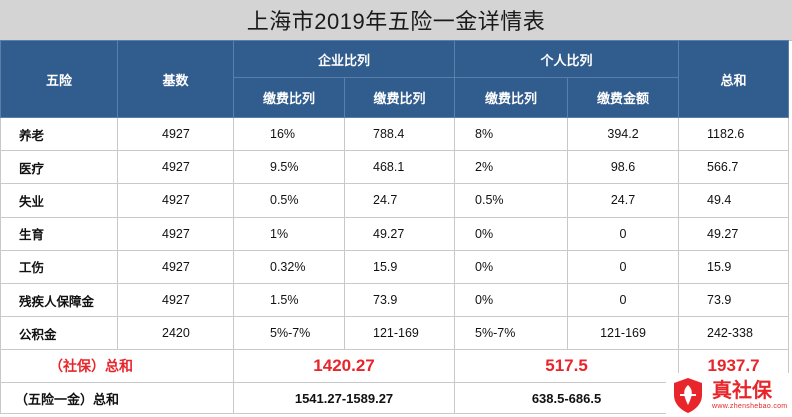 Image resolution: width=792 pixels, height=417 pixels. Describe the element at coordinates (117, 398) in the screenshot. I see `all-sum-label: （五险一金）总和` at that location.